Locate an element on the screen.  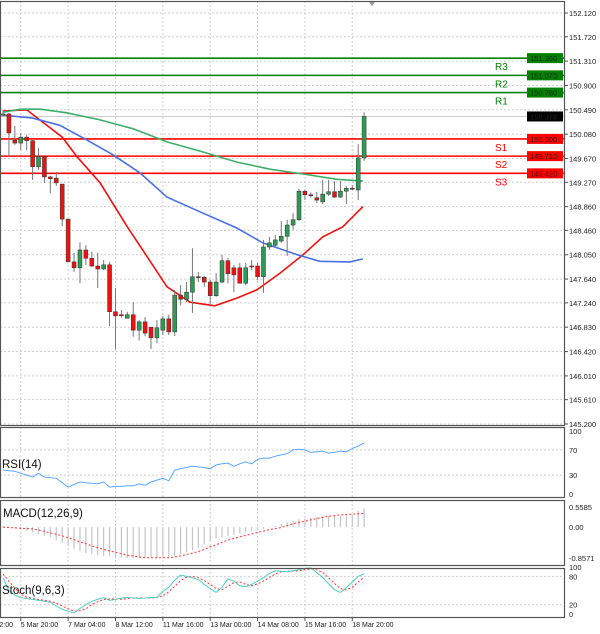
current-price-label: 150.378 is located at coordinates (543, 116).